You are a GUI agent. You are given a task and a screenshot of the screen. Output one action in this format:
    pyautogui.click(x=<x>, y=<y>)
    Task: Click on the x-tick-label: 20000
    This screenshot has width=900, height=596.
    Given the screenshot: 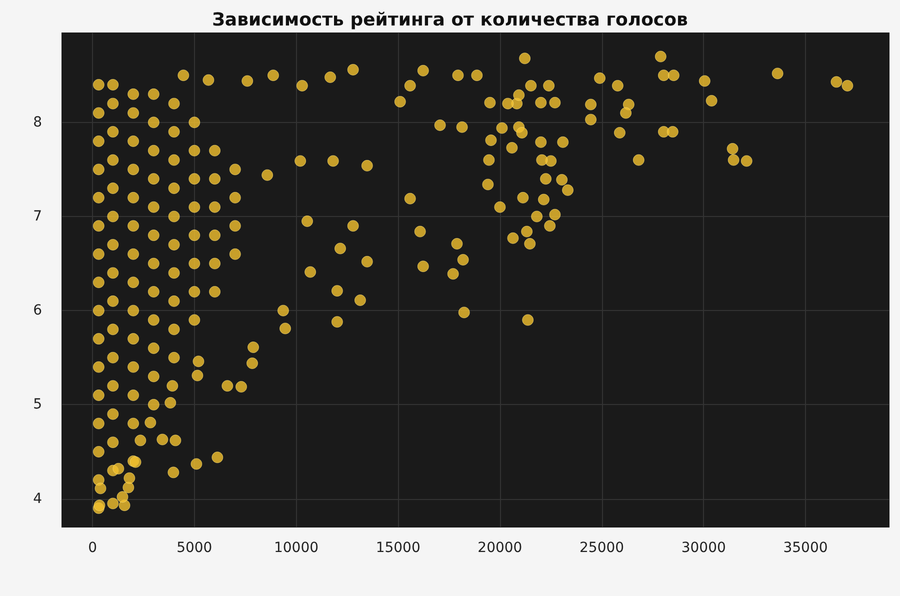 What is the action you would take?
    pyautogui.click(x=500, y=548)
    